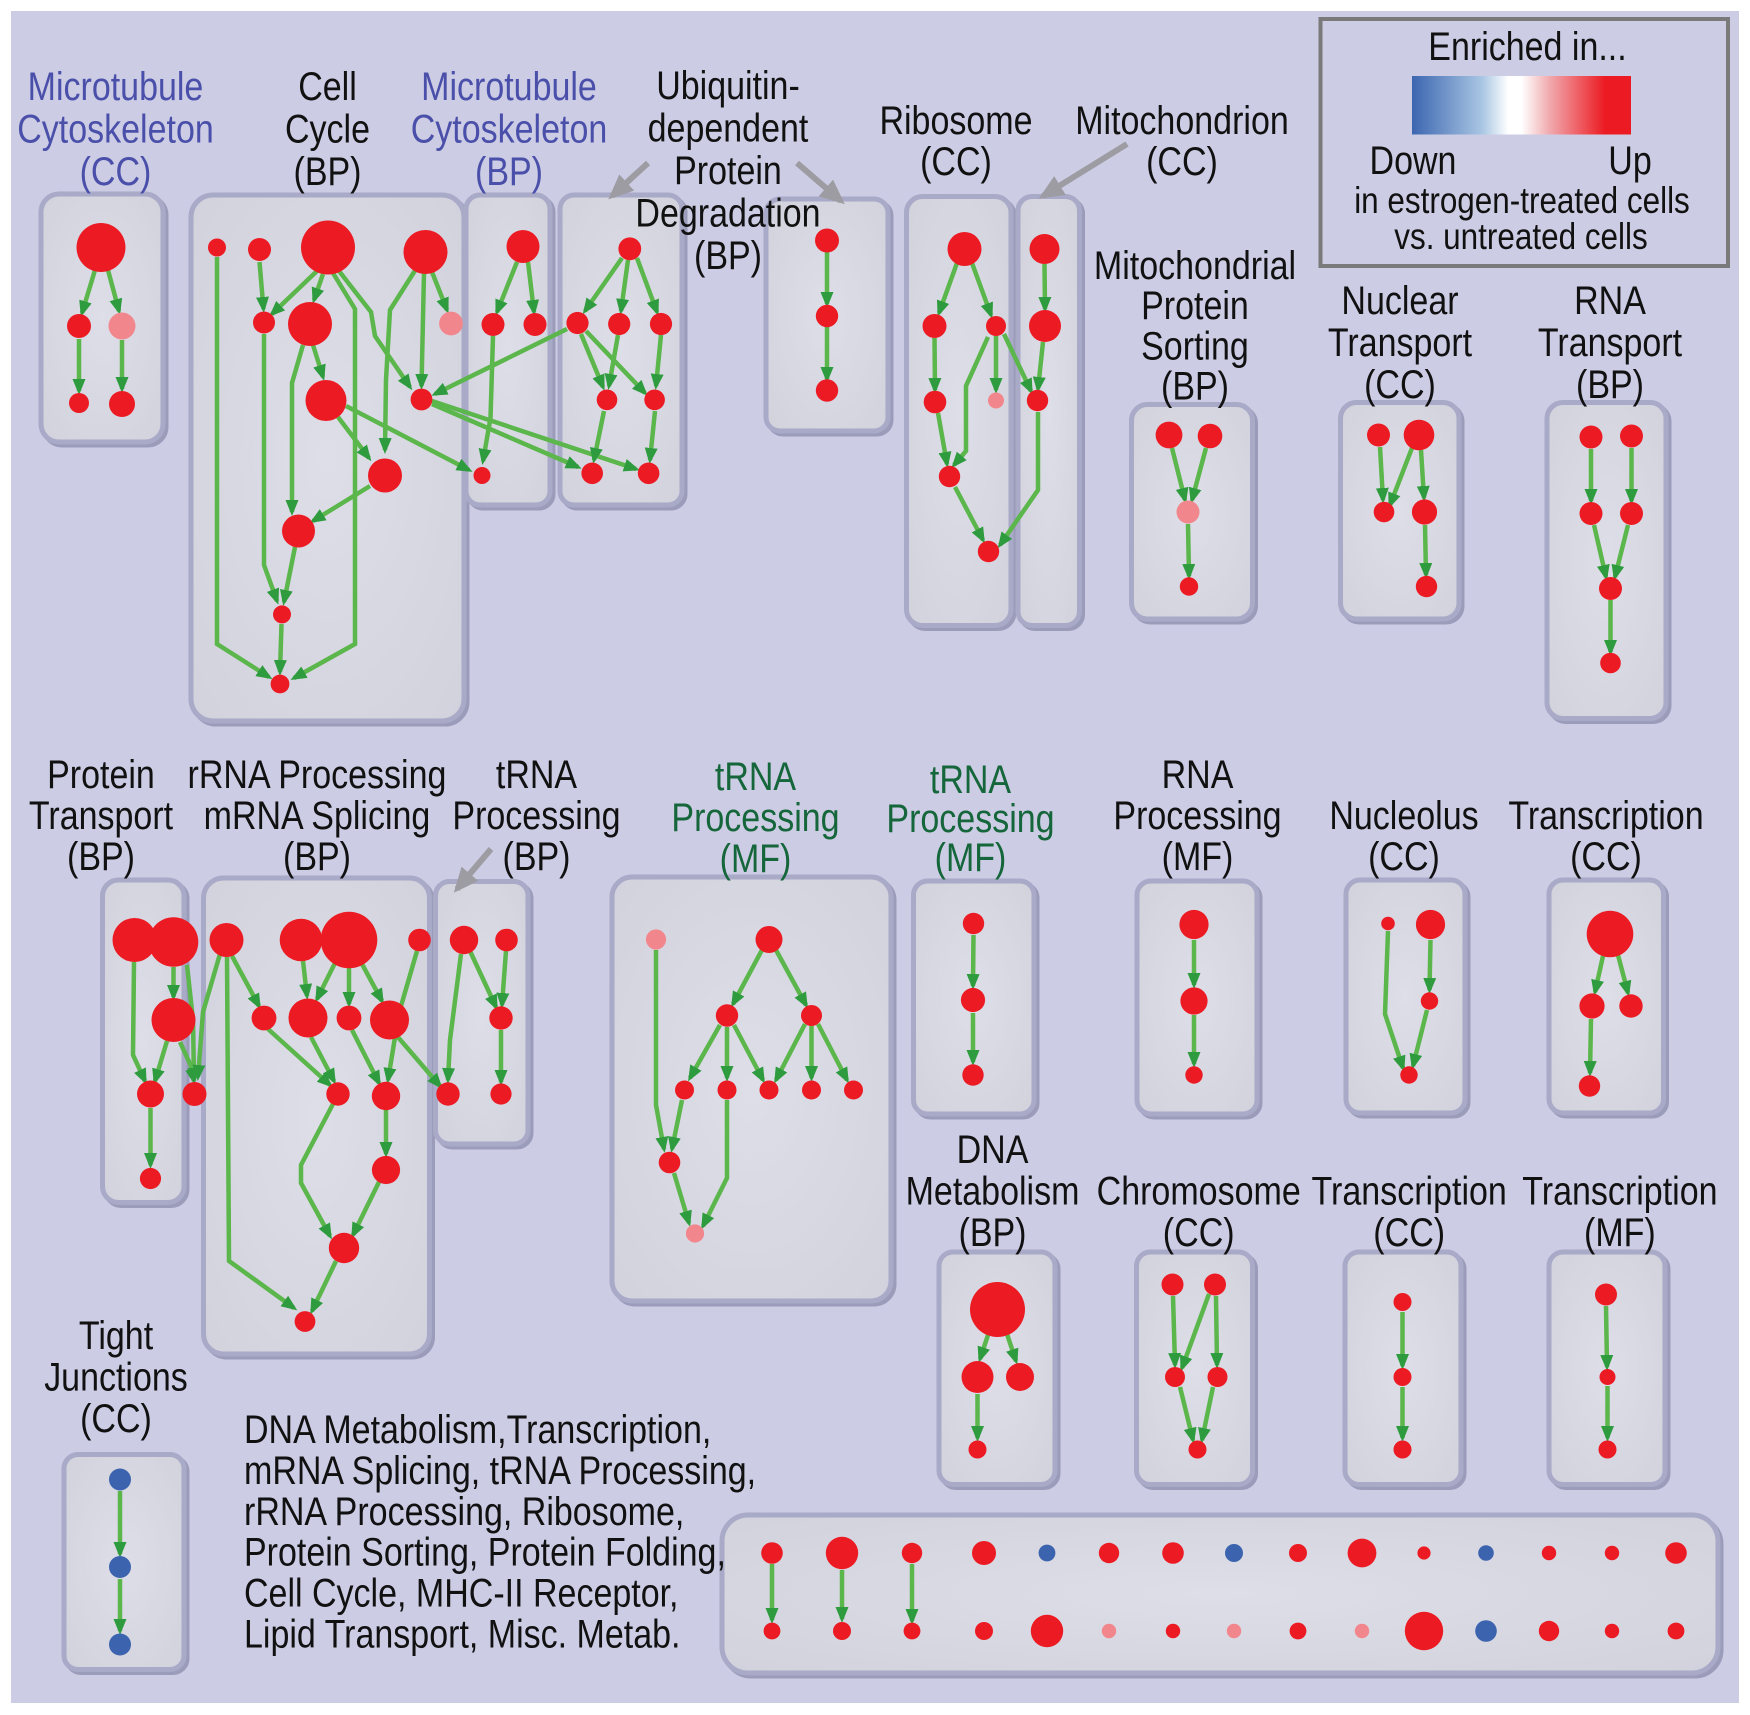  I want to click on svg-text: Cycle, so click(327, 130).